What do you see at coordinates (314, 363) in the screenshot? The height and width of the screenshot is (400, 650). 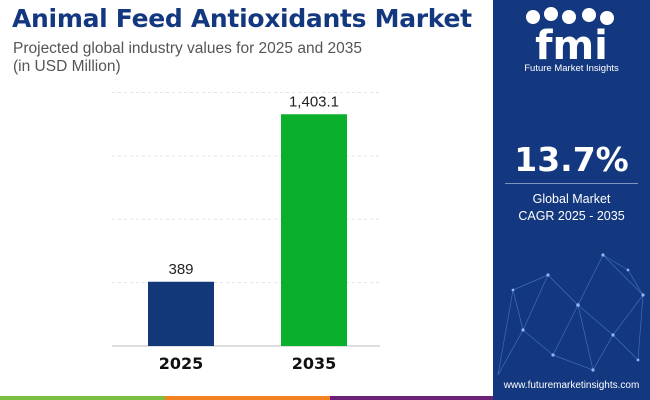 I see `x-tick-label-2035: 2035` at bounding box center [314, 363].